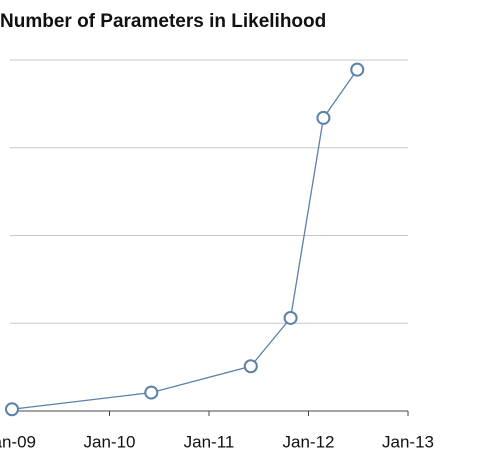  Describe the element at coordinates (18, 441) in the screenshot. I see `x-tick-label: Jan-09` at that location.